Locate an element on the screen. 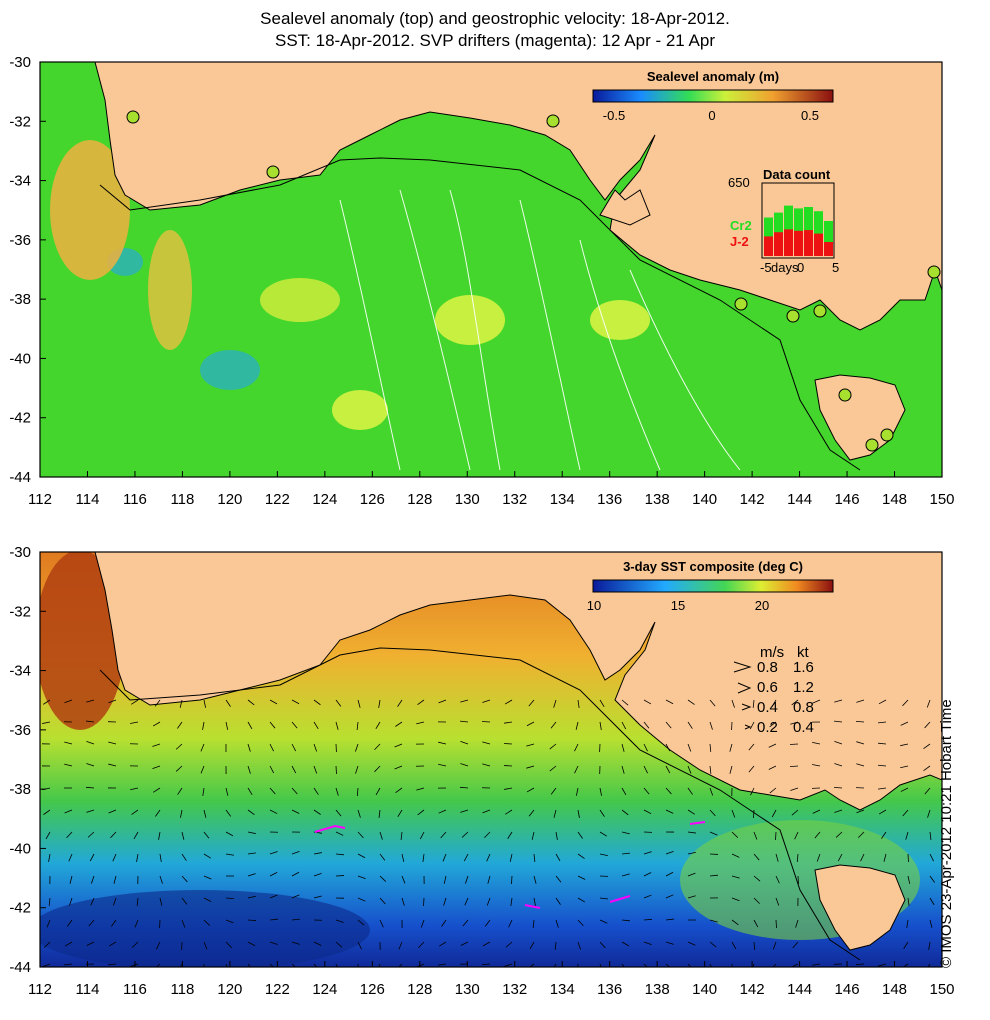  svp-drifter-track is located at coordinates (330, 828).